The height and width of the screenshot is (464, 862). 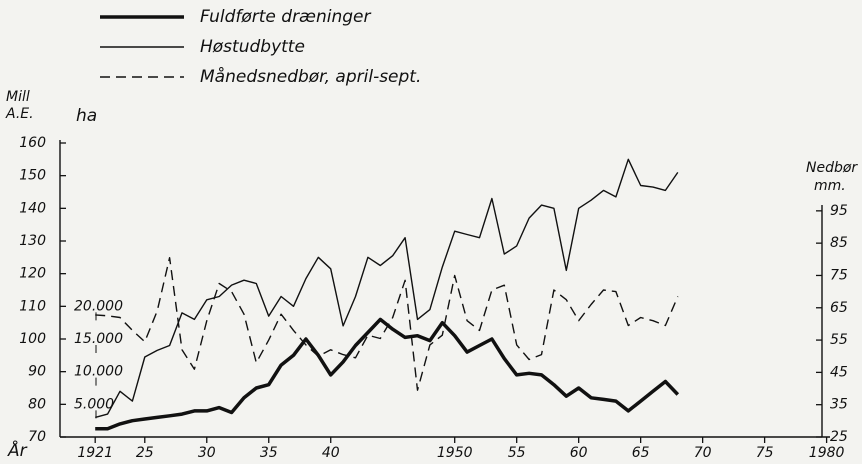 I want to click on x-tick-label: 55, so click(x=517, y=453).